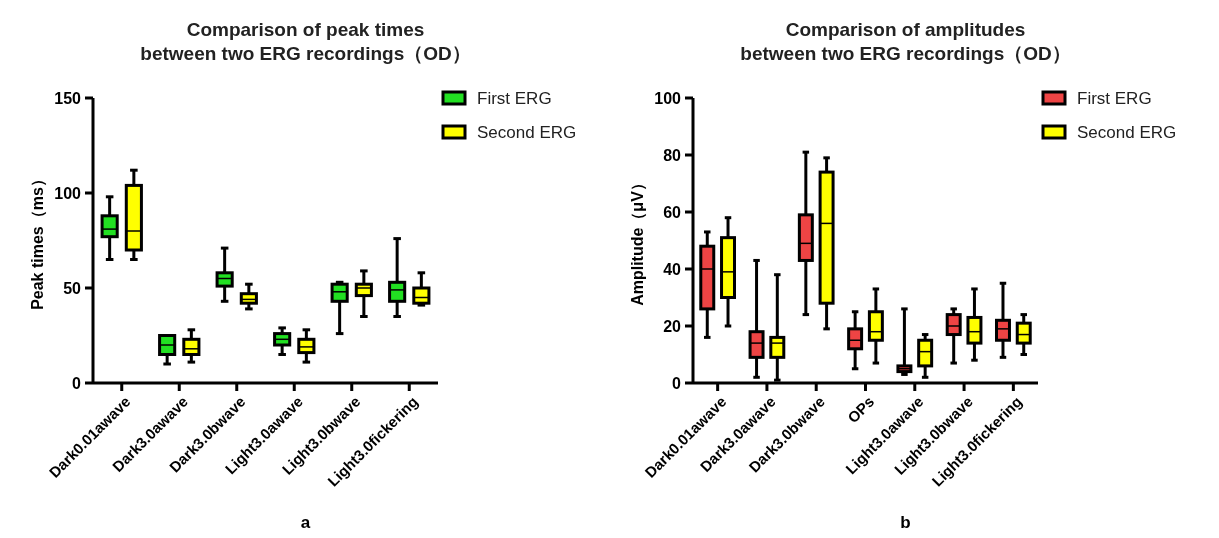  I want to click on chart-title: Comparison of peak times between two ERG recordings（OD）, so click(305, 41).